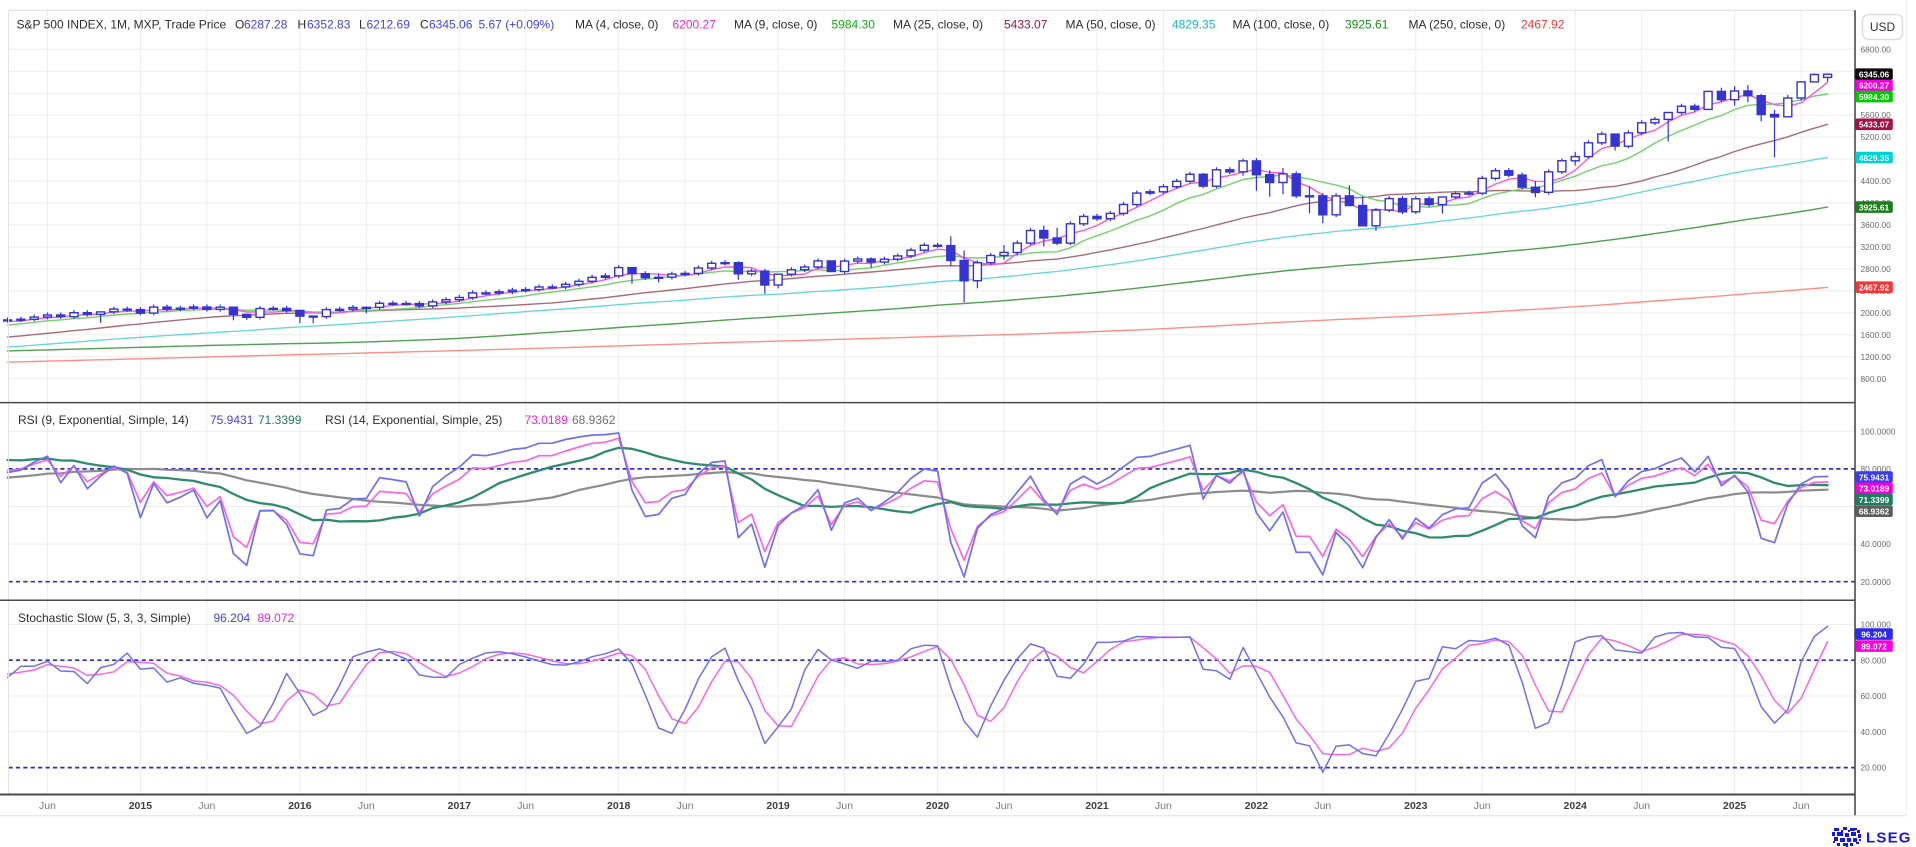 The image size is (1916, 847). What do you see at coordinates (1876, 313) in the screenshot?
I see `svg-text: 2000.00` at bounding box center [1876, 313].